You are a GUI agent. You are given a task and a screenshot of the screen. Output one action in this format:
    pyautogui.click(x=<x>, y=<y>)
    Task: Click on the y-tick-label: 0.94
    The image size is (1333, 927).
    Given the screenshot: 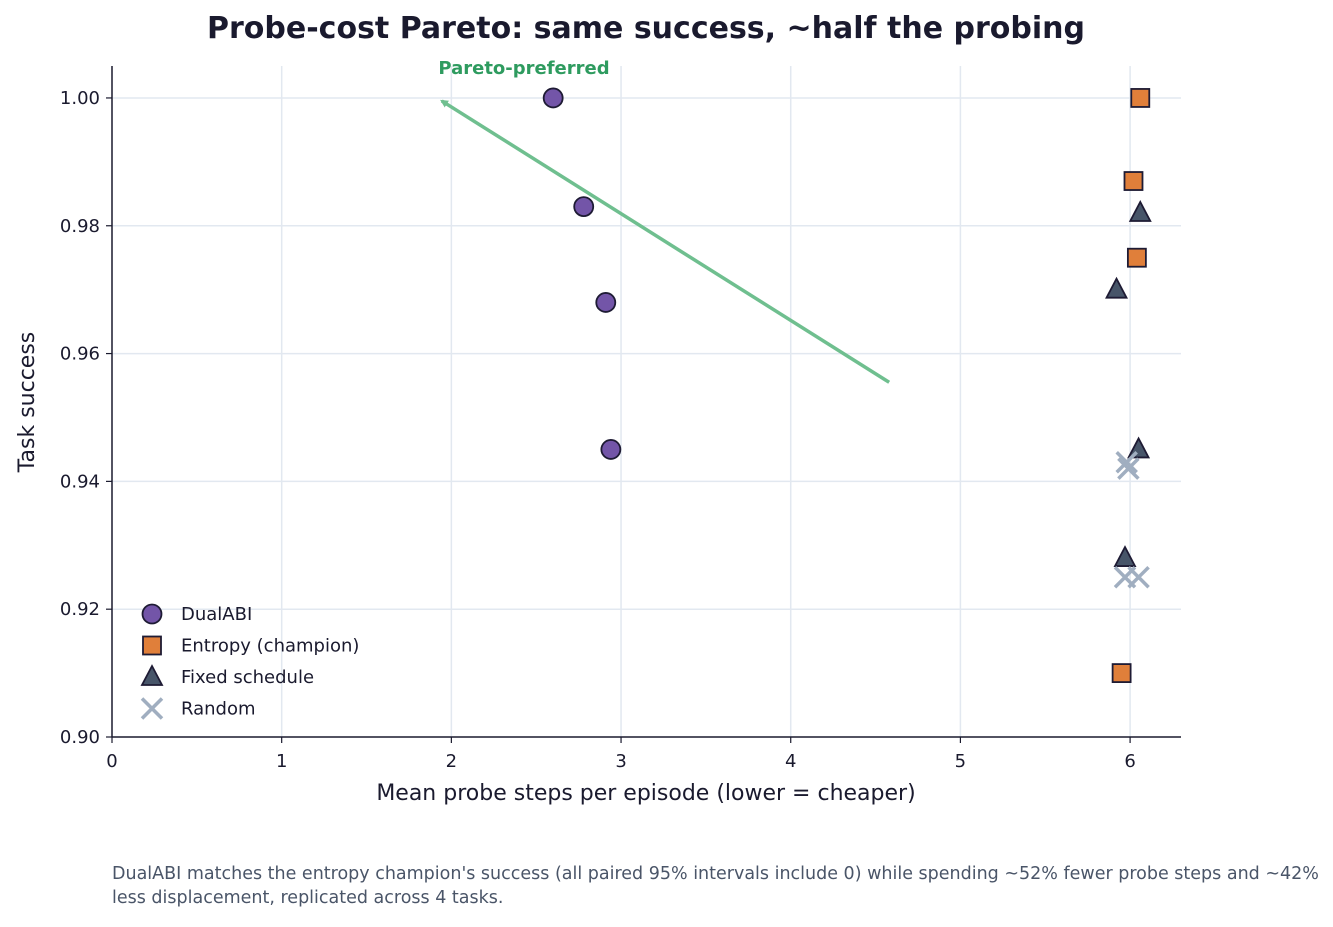 What is the action you would take?
    pyautogui.click(x=80, y=481)
    